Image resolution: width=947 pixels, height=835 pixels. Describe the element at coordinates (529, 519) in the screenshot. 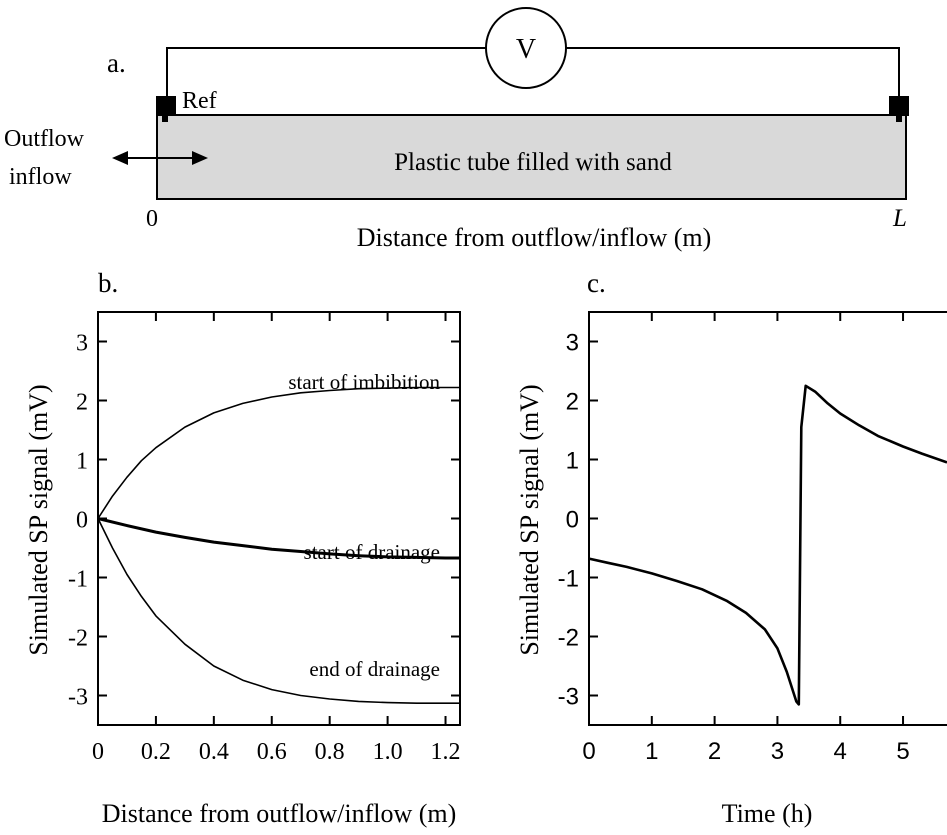

I see `chart-c-y-axis-label: Simulated SP signal (mV)` at that location.